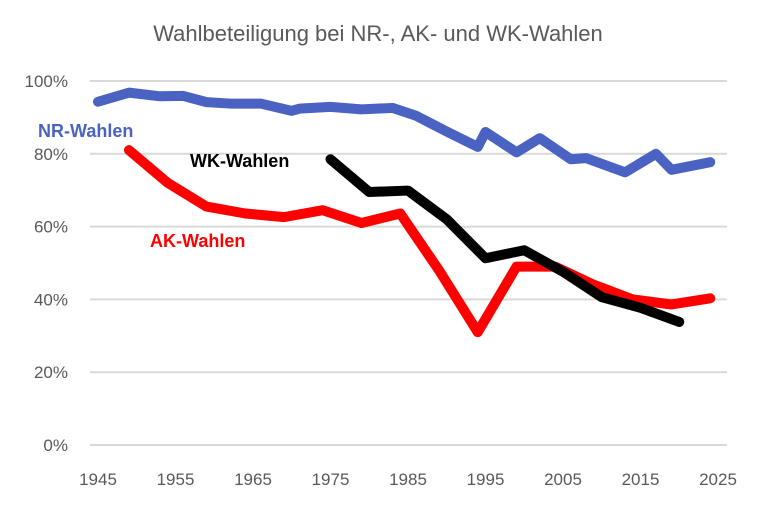 The image size is (773, 505). Describe the element at coordinates (197, 241) in the screenshot. I see `series-label-ak: AK-Wahlen` at that location.